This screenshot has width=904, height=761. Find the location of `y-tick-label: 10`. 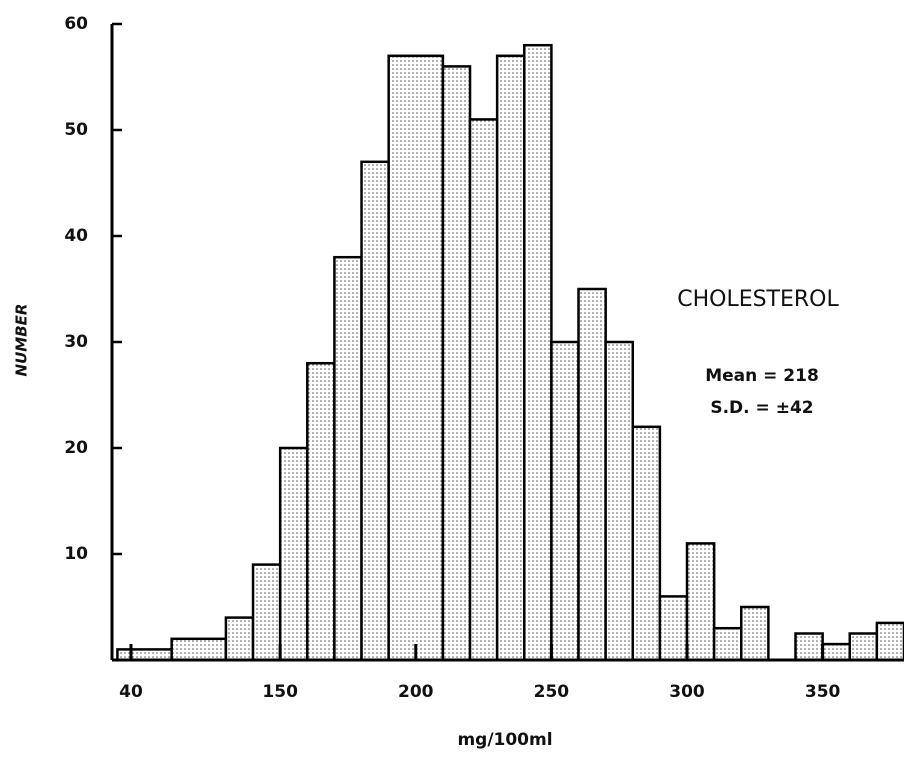

y-tick-label: 10 is located at coordinates (76, 554).